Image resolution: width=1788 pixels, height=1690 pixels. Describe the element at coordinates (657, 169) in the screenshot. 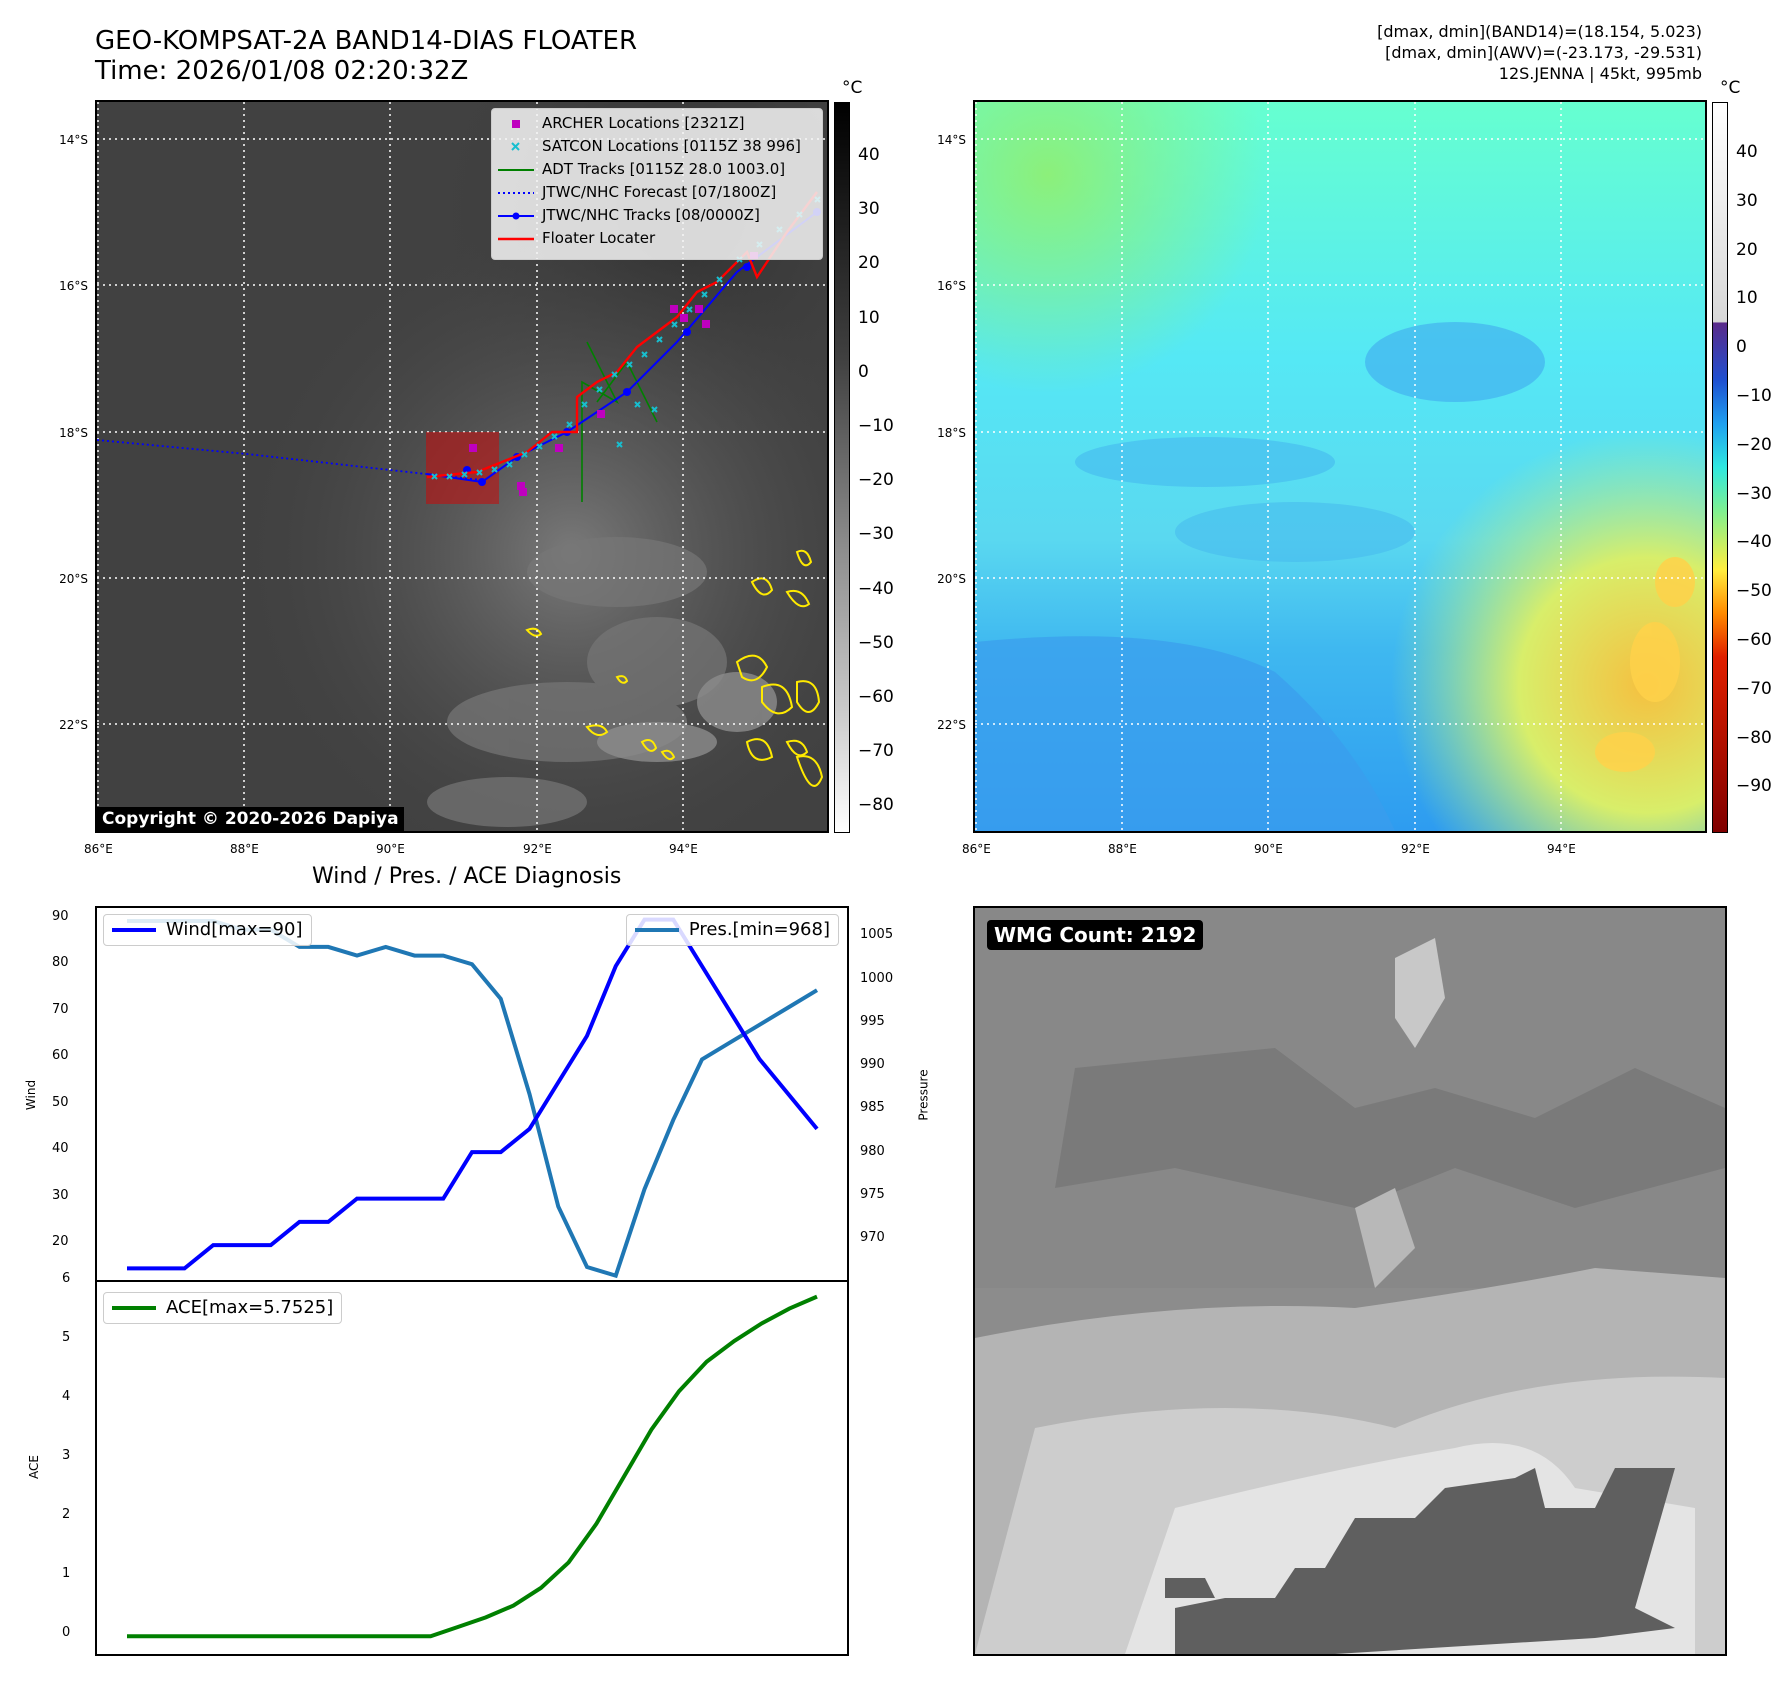

I see `legend-adt: ADT Tracks [0115Z 28.0 1003.0]` at that location.